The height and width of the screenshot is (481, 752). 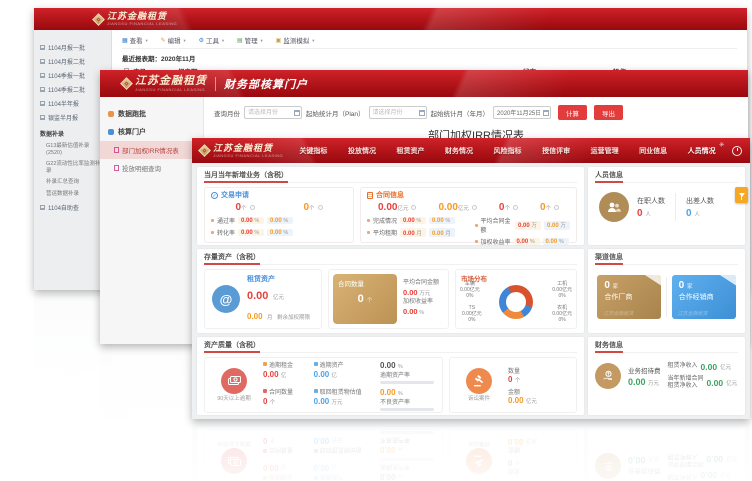 What do you see at coordinates (556, 151) in the screenshot?
I see `tab-credit-review: 授信评审` at bounding box center [556, 151].